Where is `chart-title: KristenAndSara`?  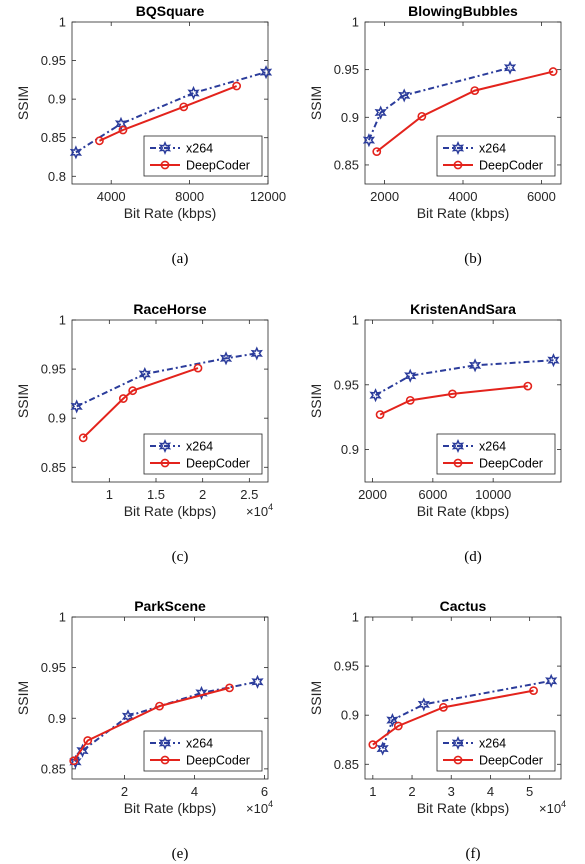 chart-title: KristenAndSara is located at coordinates (463, 309).